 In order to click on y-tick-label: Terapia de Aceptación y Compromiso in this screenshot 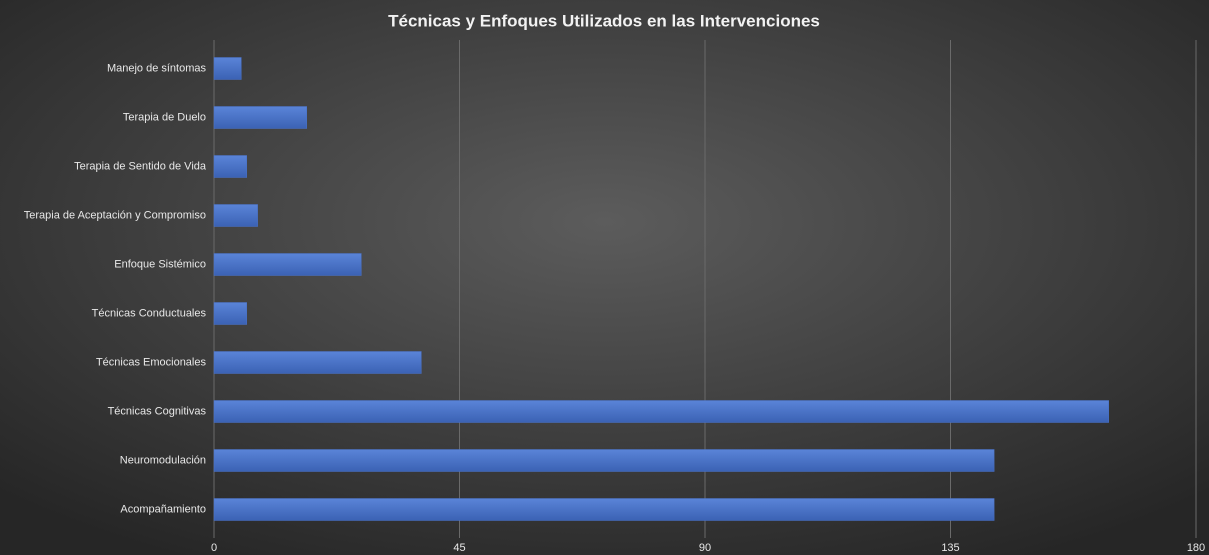, I will do `click(115, 215)`.